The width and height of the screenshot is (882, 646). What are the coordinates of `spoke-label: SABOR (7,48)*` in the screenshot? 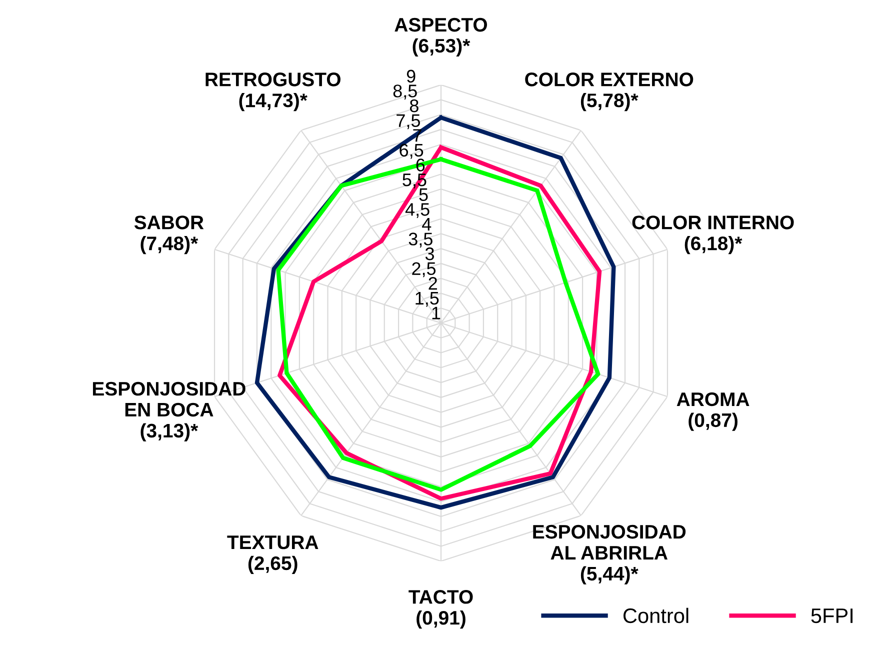 It's located at (169, 235).